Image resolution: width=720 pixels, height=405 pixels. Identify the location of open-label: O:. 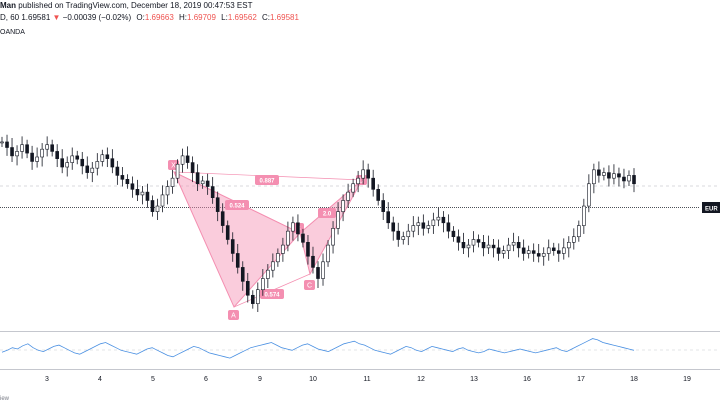
(140, 17).